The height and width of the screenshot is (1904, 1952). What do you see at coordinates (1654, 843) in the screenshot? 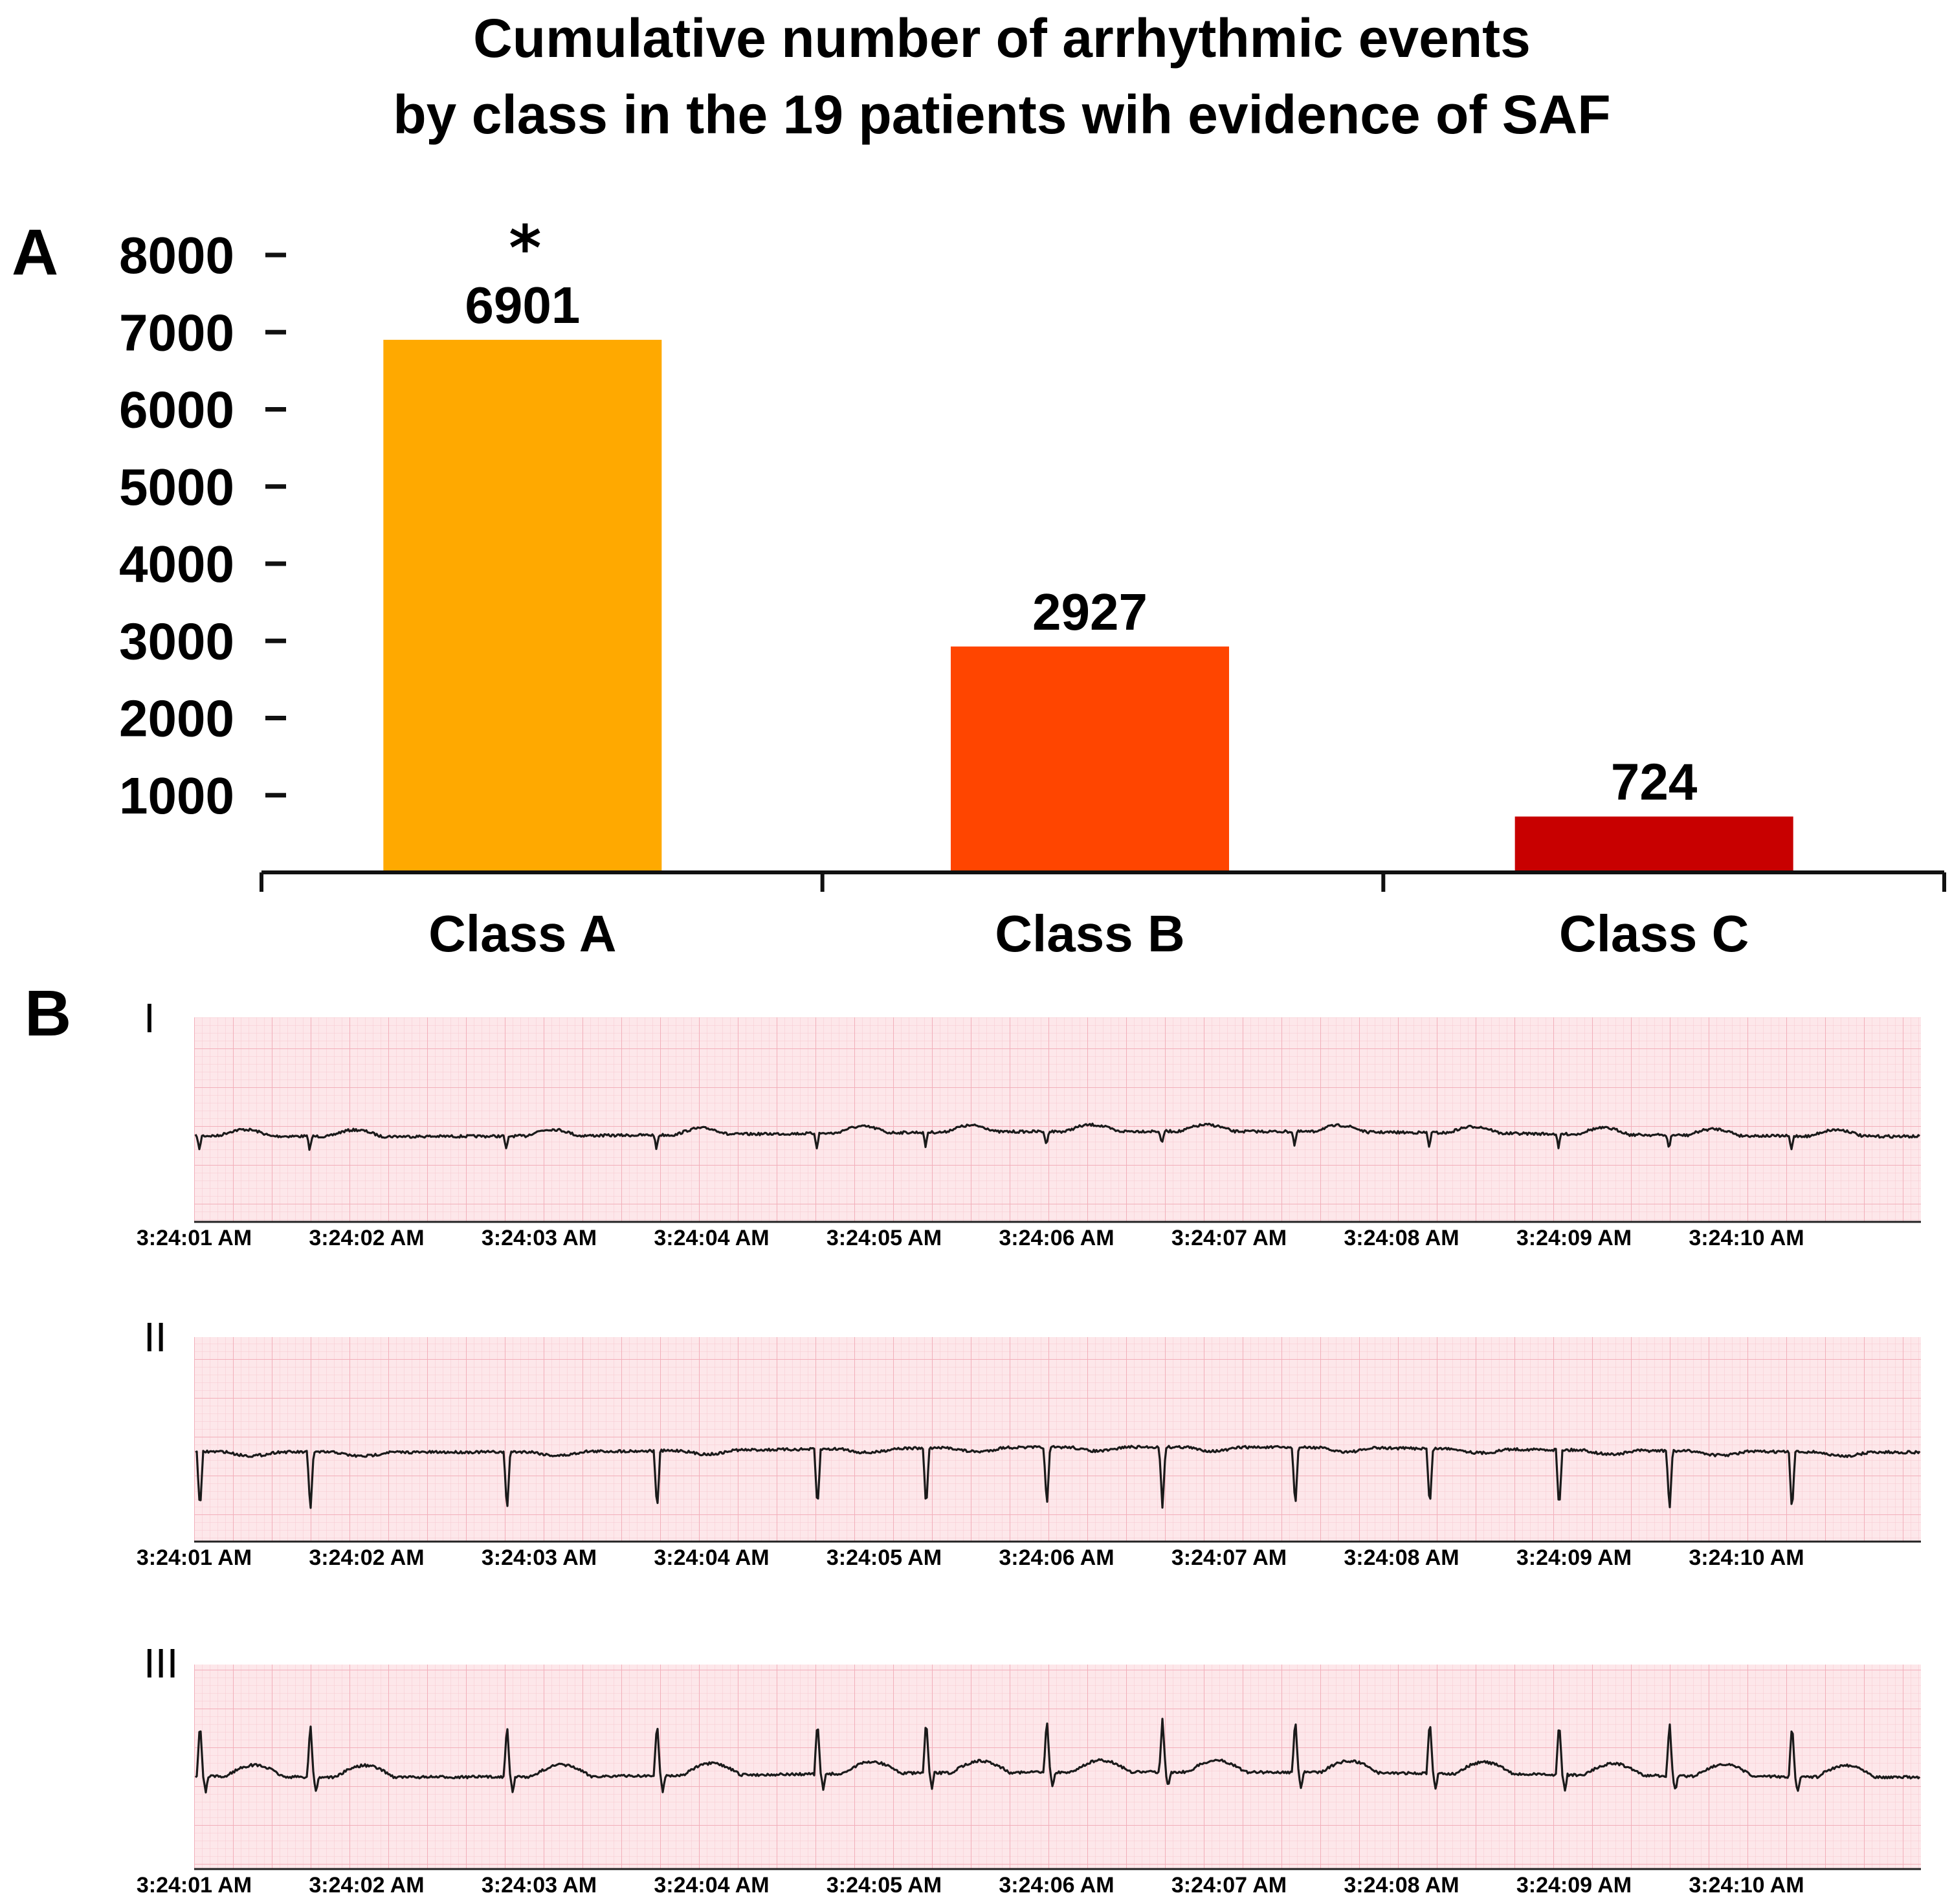
I see `bar-class-c` at bounding box center [1654, 843].